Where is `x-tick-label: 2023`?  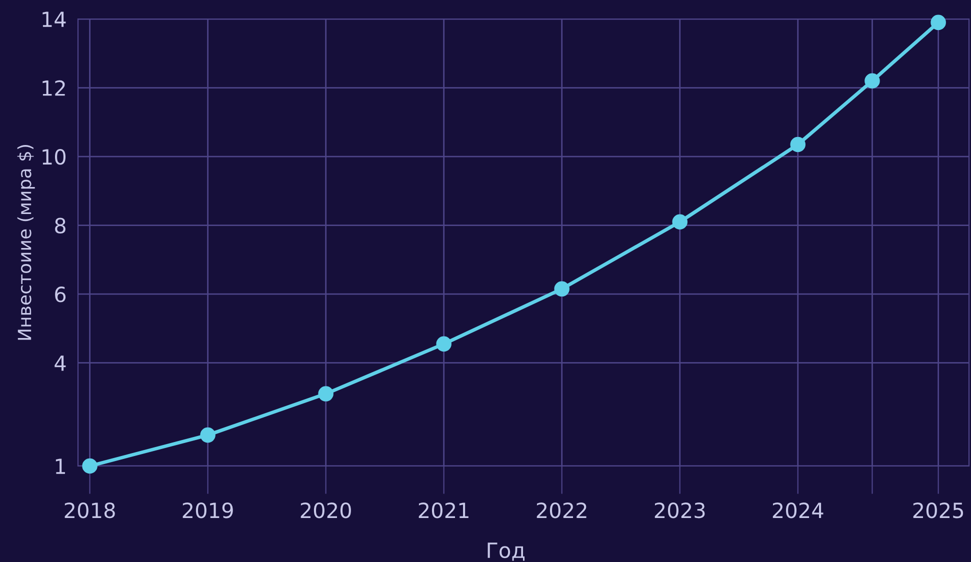
x-tick-label: 2023 is located at coordinates (679, 510).